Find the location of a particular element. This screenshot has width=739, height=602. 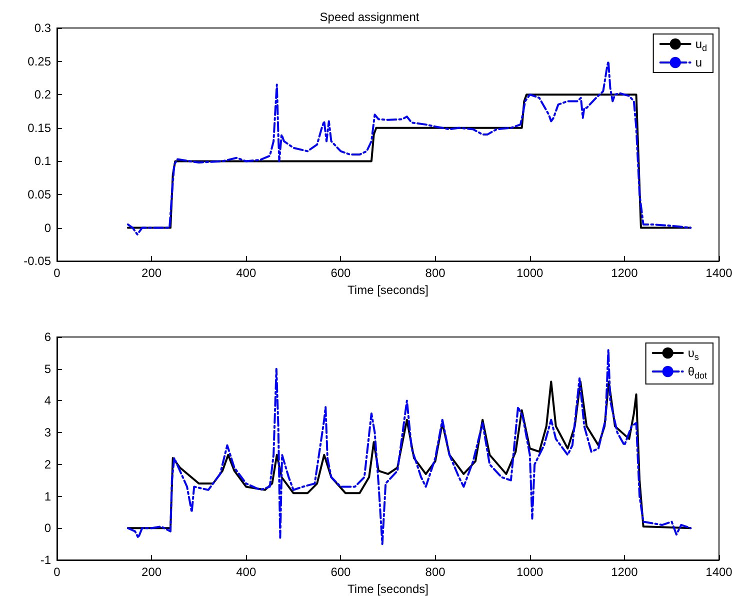

y-tick-label: 0.1 is located at coordinates (43, 161).